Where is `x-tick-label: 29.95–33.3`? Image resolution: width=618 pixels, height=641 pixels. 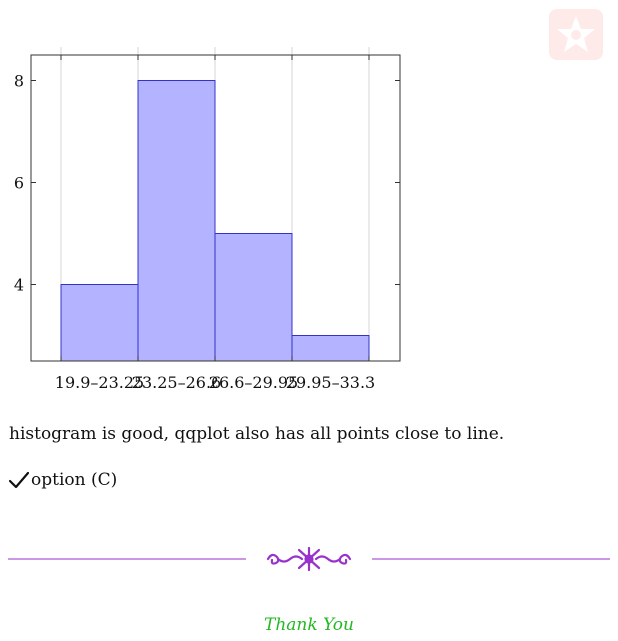 x-tick-label: 29.95–33.3 is located at coordinates (330, 382).